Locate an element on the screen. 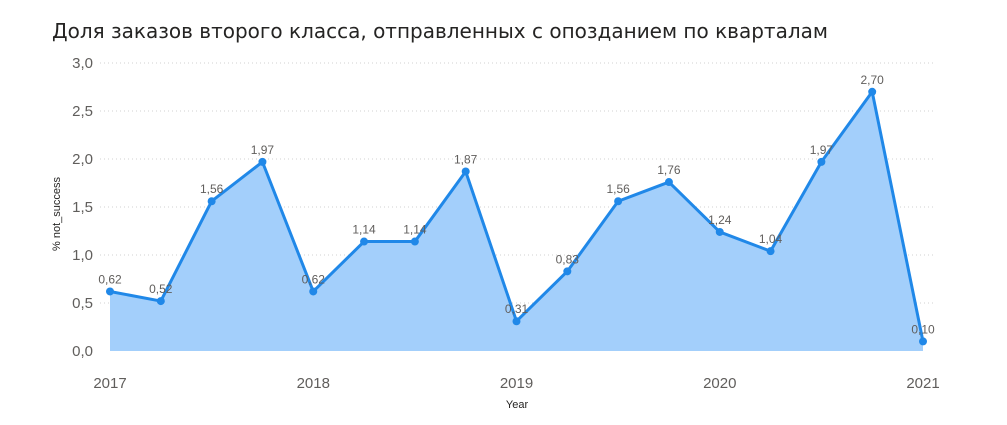 This screenshot has height=425, width=1007. data-label: 1,24 is located at coordinates (720, 220).